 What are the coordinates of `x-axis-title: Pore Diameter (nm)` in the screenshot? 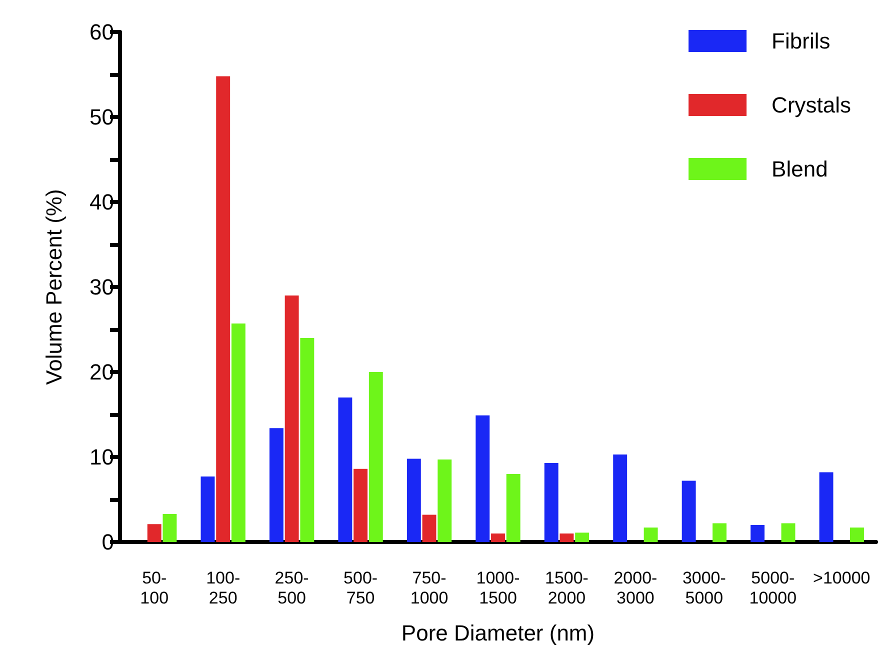 It's located at (498, 633).